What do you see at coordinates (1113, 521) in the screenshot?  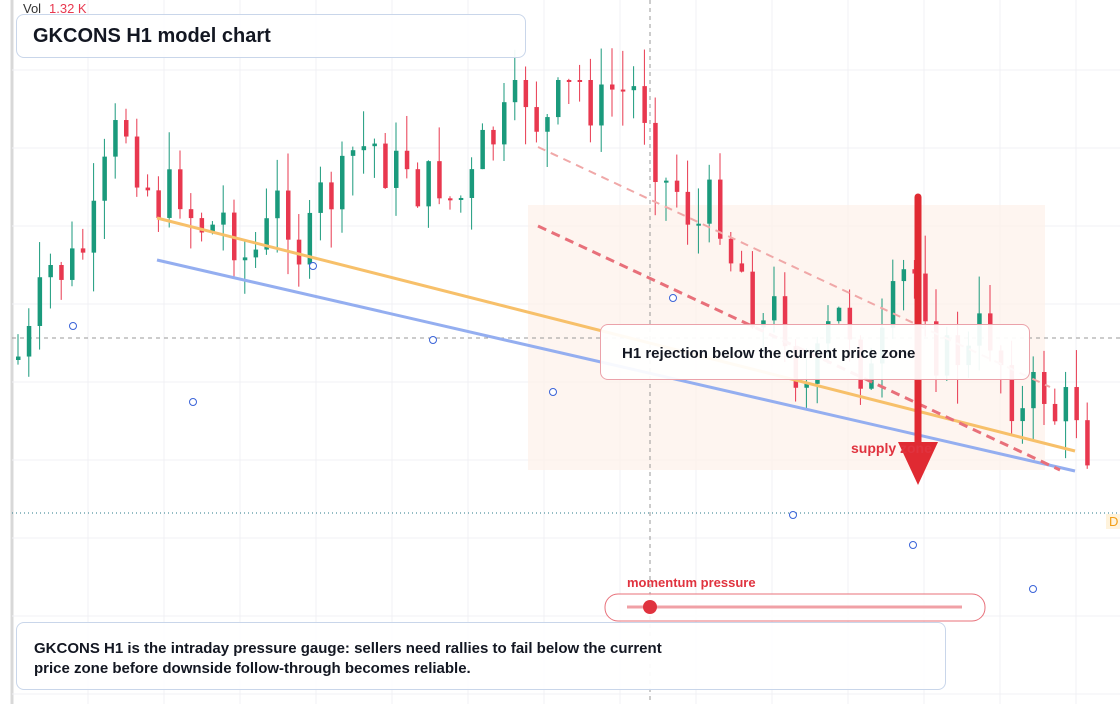 I see `price-tag: D` at bounding box center [1113, 521].